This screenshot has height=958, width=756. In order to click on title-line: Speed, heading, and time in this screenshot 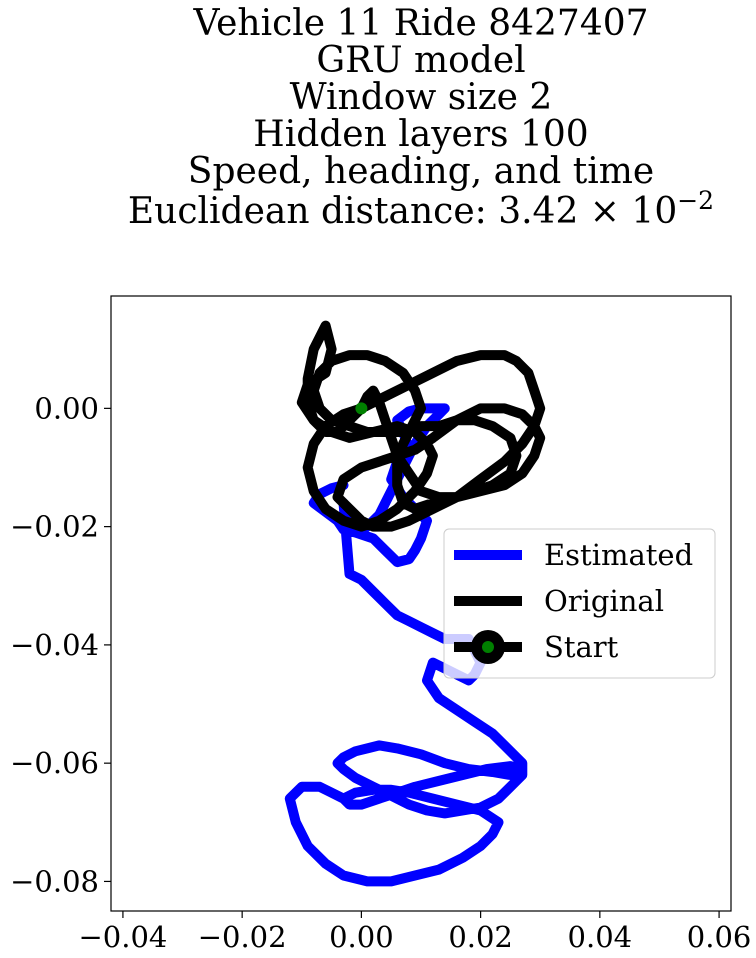, I will do `click(421, 171)`.